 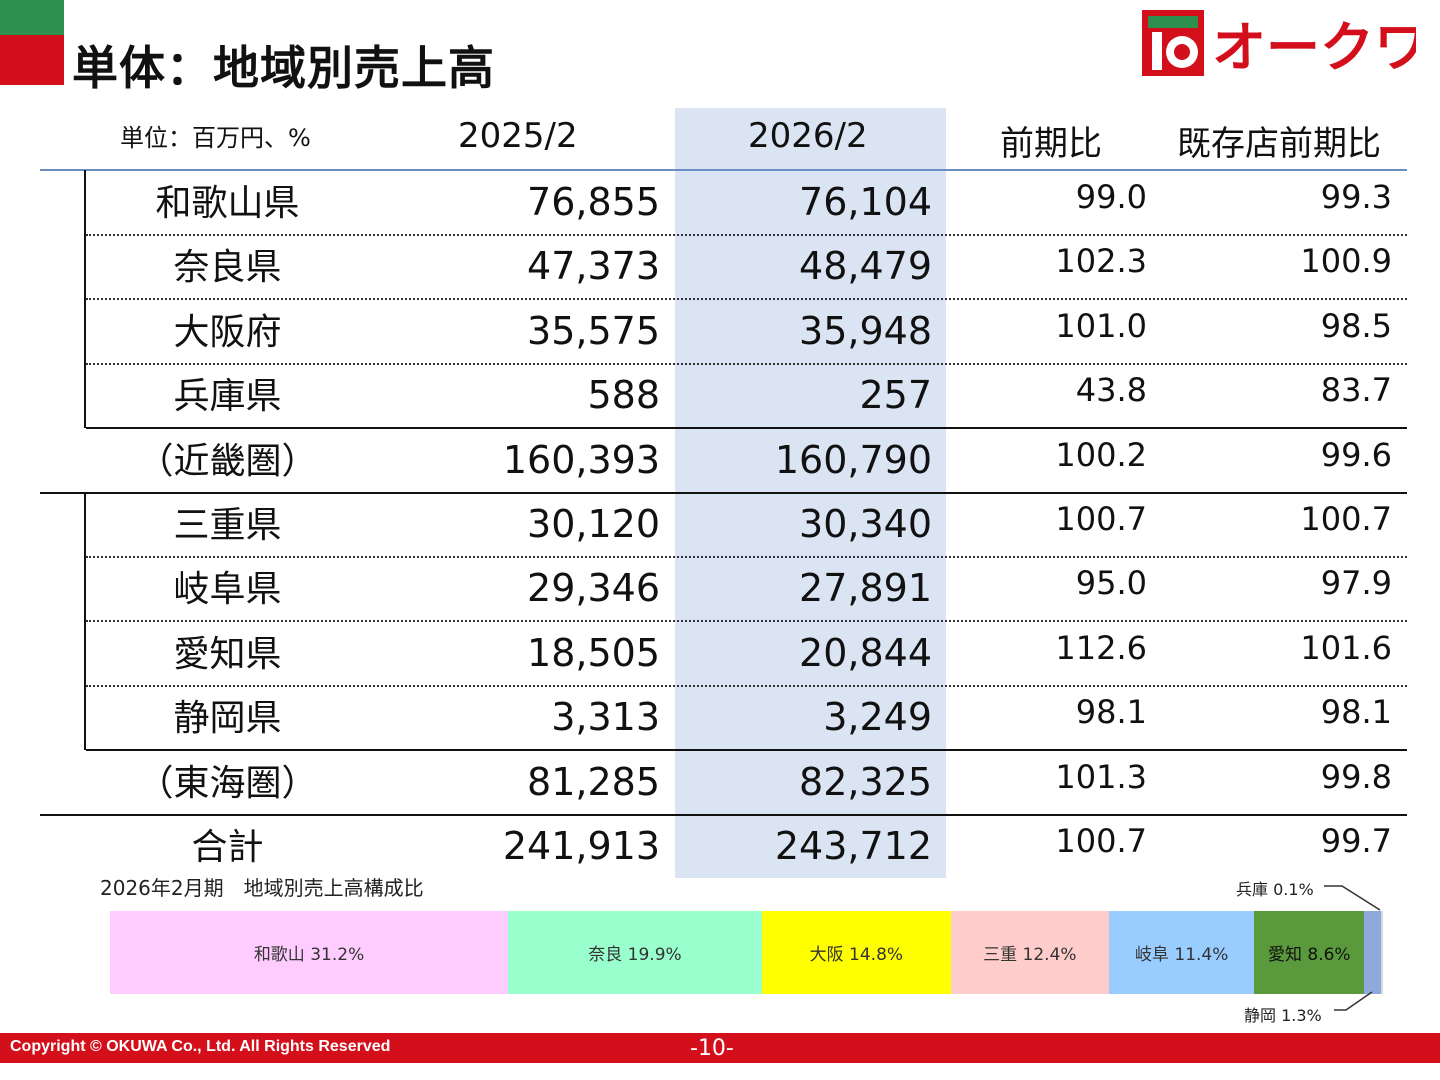 I want to click on cell-existing: 99.6, so click(x=1356, y=455).